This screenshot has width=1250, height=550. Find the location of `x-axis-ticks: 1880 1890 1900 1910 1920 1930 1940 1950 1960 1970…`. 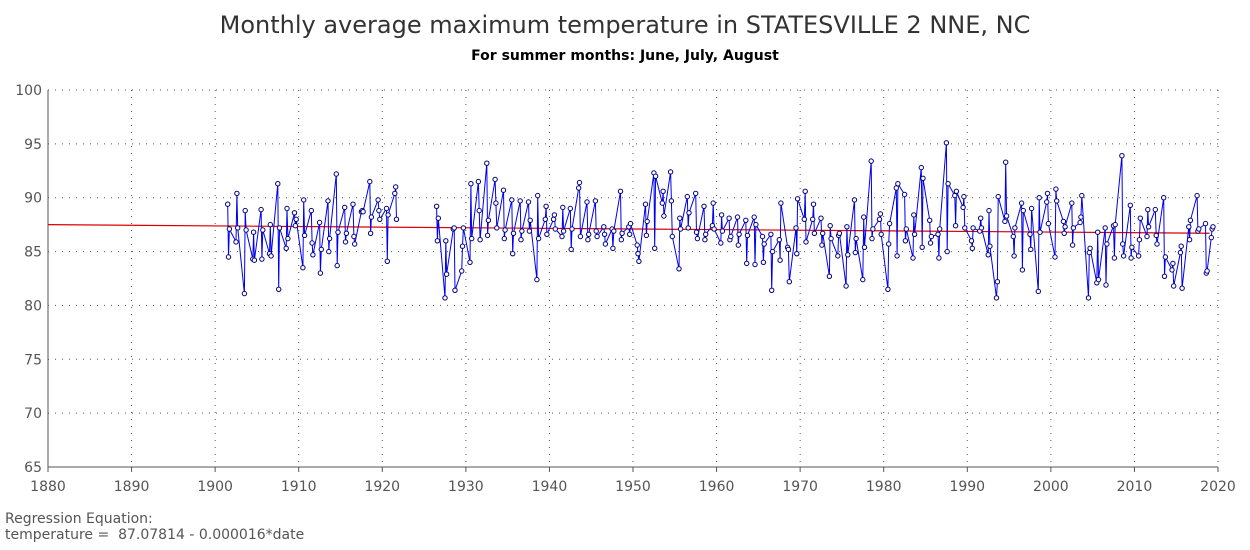

x-axis-ticks: 1880 1890 1900 1910 1920 1930 1940 1950 1960 1970… is located at coordinates (633, 481).